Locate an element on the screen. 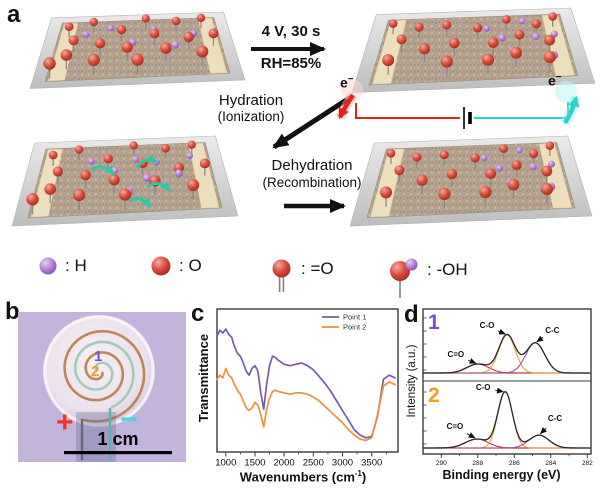 This screenshot has width=600, height=490. ftir-xtick-label: 1500 is located at coordinates (254, 463).